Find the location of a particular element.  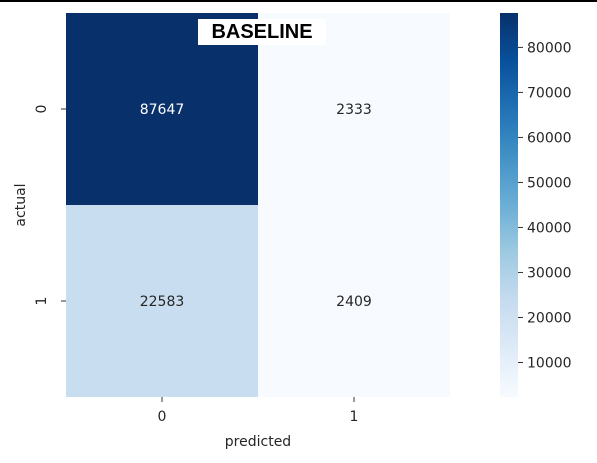

colorbar-tick-label-0: 10000 is located at coordinates (549, 363).